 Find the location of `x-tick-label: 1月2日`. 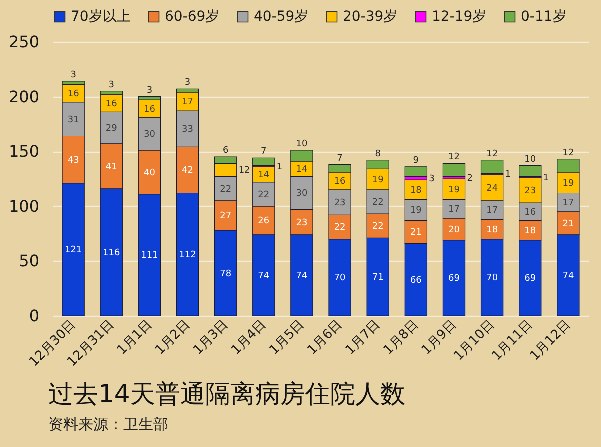

x-tick-label: 1月2日 is located at coordinates (173, 338).